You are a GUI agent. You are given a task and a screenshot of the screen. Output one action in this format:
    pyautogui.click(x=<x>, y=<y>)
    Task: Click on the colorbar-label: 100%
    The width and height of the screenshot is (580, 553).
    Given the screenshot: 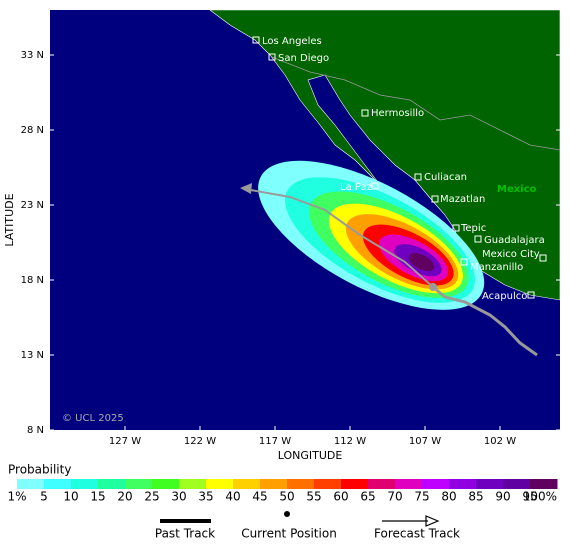 What is the action you would take?
    pyautogui.click(x=540, y=497)
    